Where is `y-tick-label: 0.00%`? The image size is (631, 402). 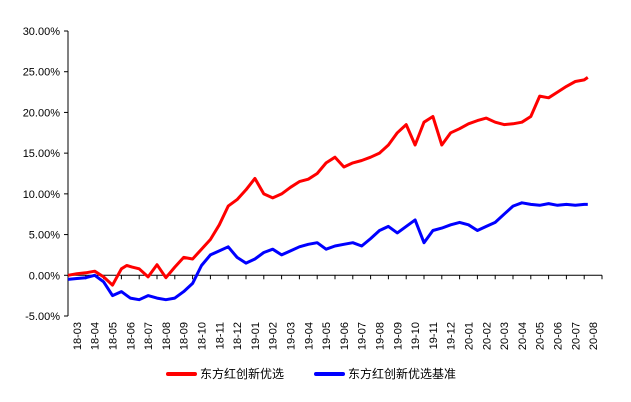 y-tick-label: 0.00% is located at coordinates (44, 276).